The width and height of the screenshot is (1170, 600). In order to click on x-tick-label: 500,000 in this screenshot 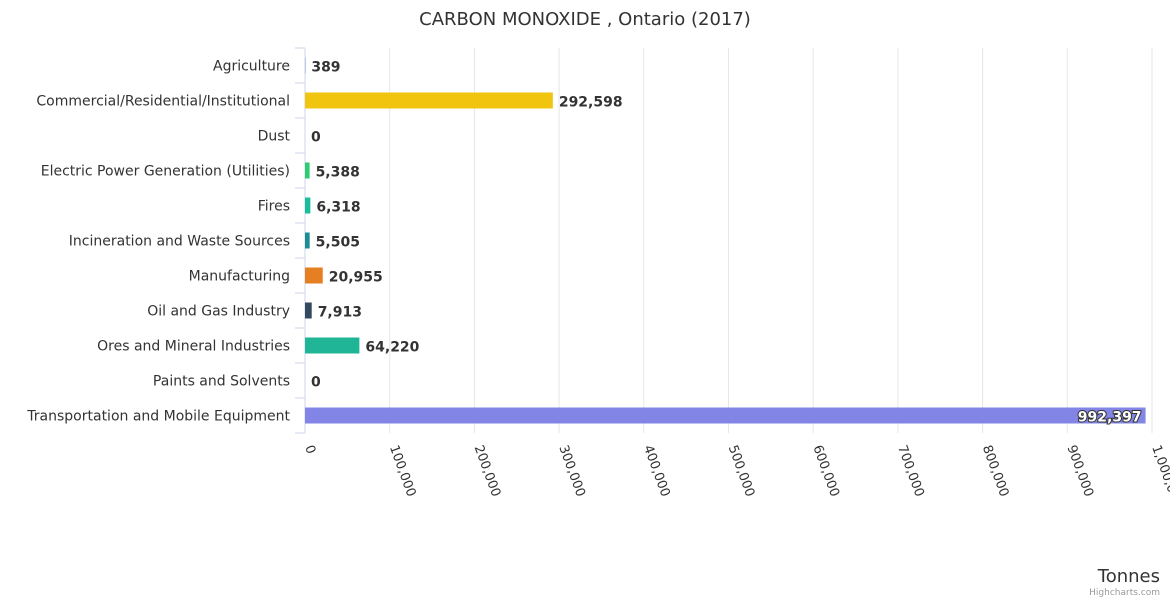, I will do `click(741, 471)`.